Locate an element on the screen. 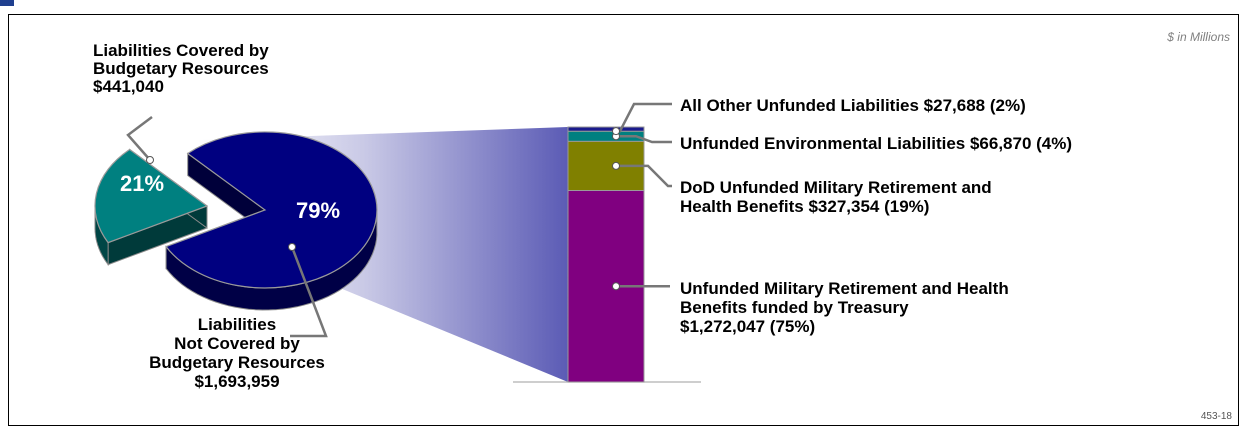 Image resolution: width=1248 pixels, height=435 pixels. pie-slice-2-dot is located at coordinates (292, 247).